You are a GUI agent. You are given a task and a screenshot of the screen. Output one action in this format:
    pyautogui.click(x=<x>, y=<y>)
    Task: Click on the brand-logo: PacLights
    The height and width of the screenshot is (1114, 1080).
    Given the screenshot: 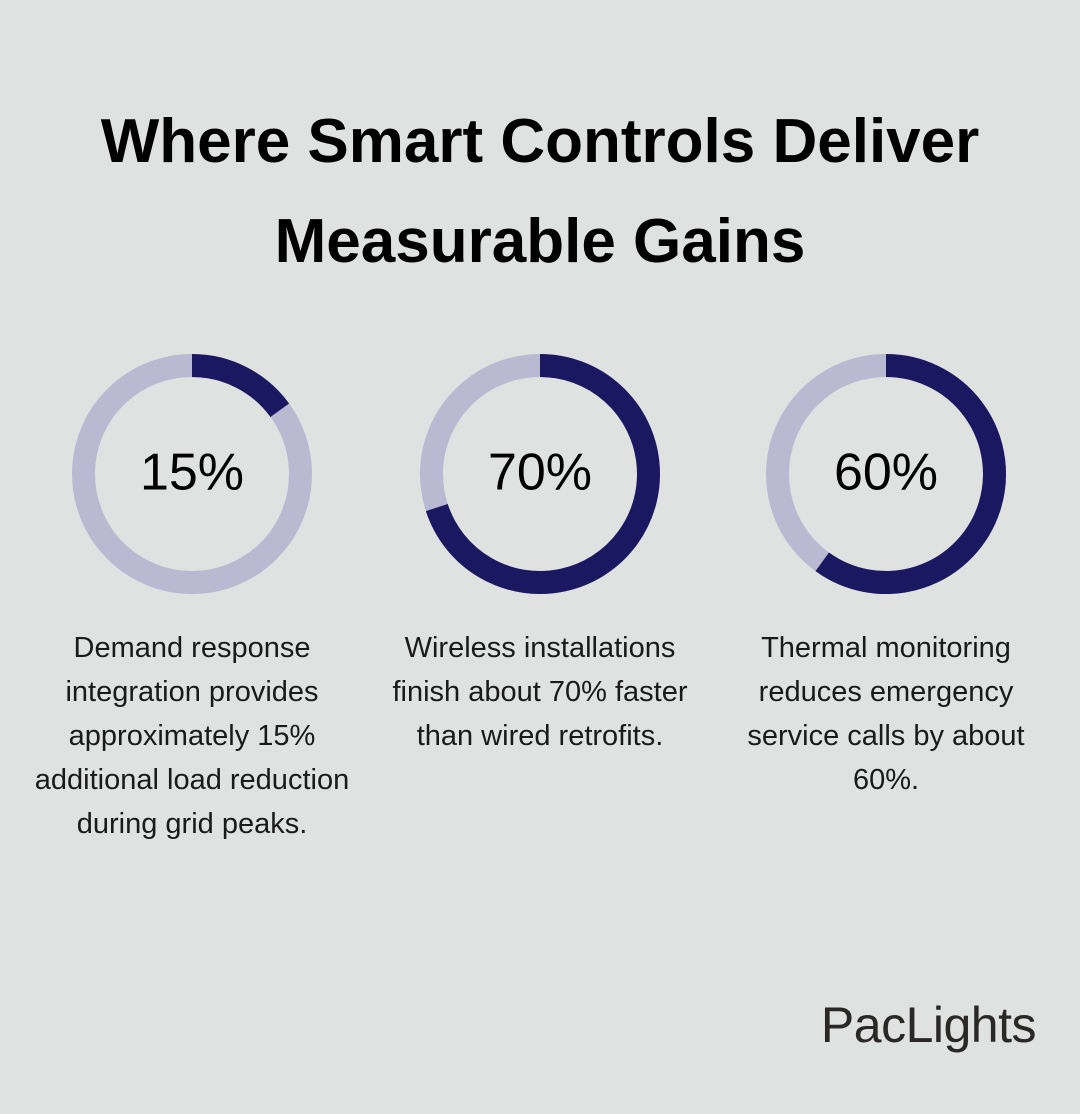 What is the action you would take?
    pyautogui.click(x=928, y=1025)
    